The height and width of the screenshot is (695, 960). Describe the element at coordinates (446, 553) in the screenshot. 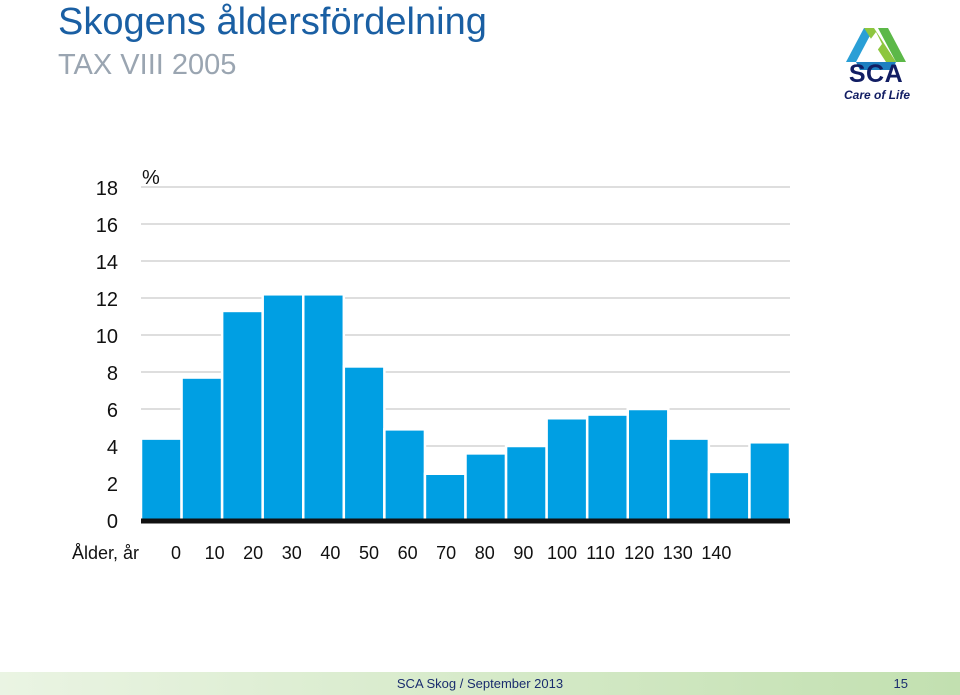

I see `x-tick-label: 70` at that location.